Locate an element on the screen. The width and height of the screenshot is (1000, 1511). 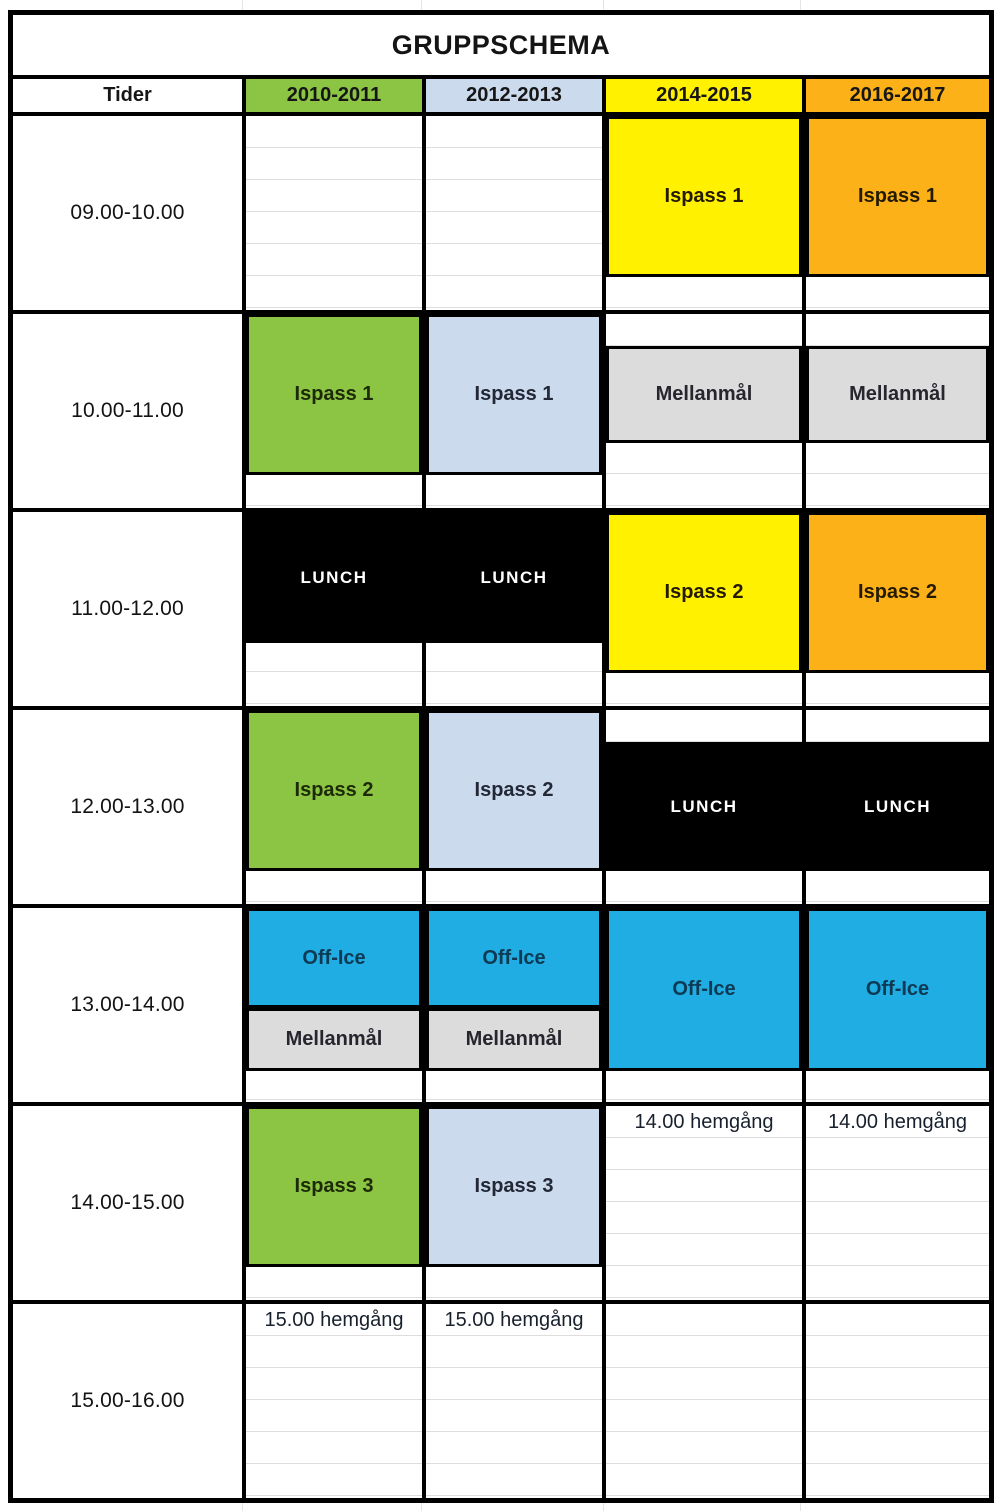
note-hemgang-1500-2012-2013: 15.00 hemgång is located at coordinates (514, 1319).